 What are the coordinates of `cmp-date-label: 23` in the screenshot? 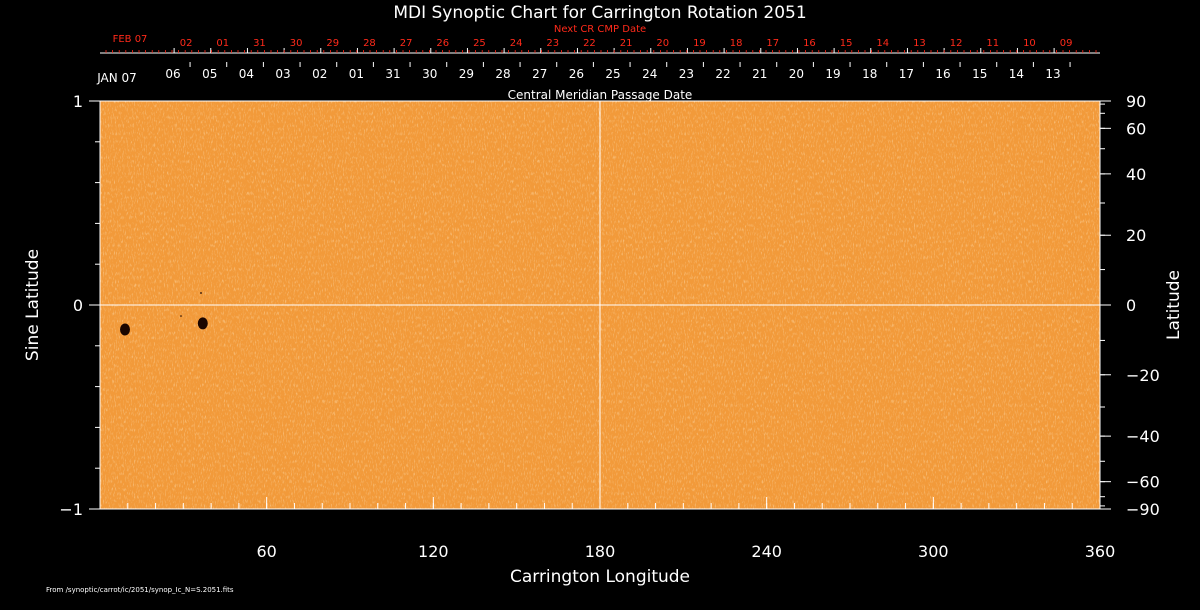 It's located at (686, 74).